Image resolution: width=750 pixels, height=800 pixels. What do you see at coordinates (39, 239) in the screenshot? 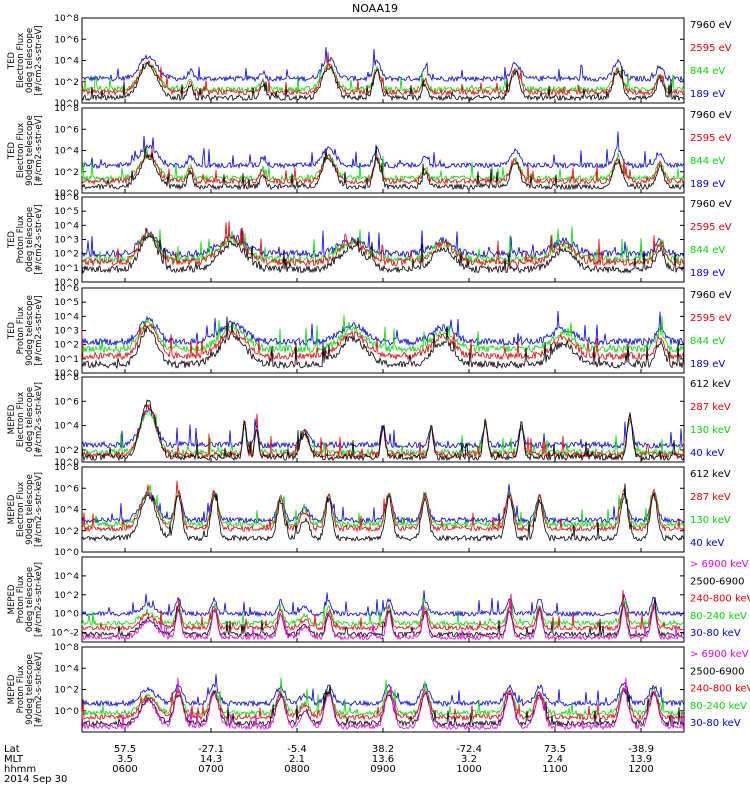
I see `y-axis-label: [#/cm2-s-str-eV]` at bounding box center [39, 239].